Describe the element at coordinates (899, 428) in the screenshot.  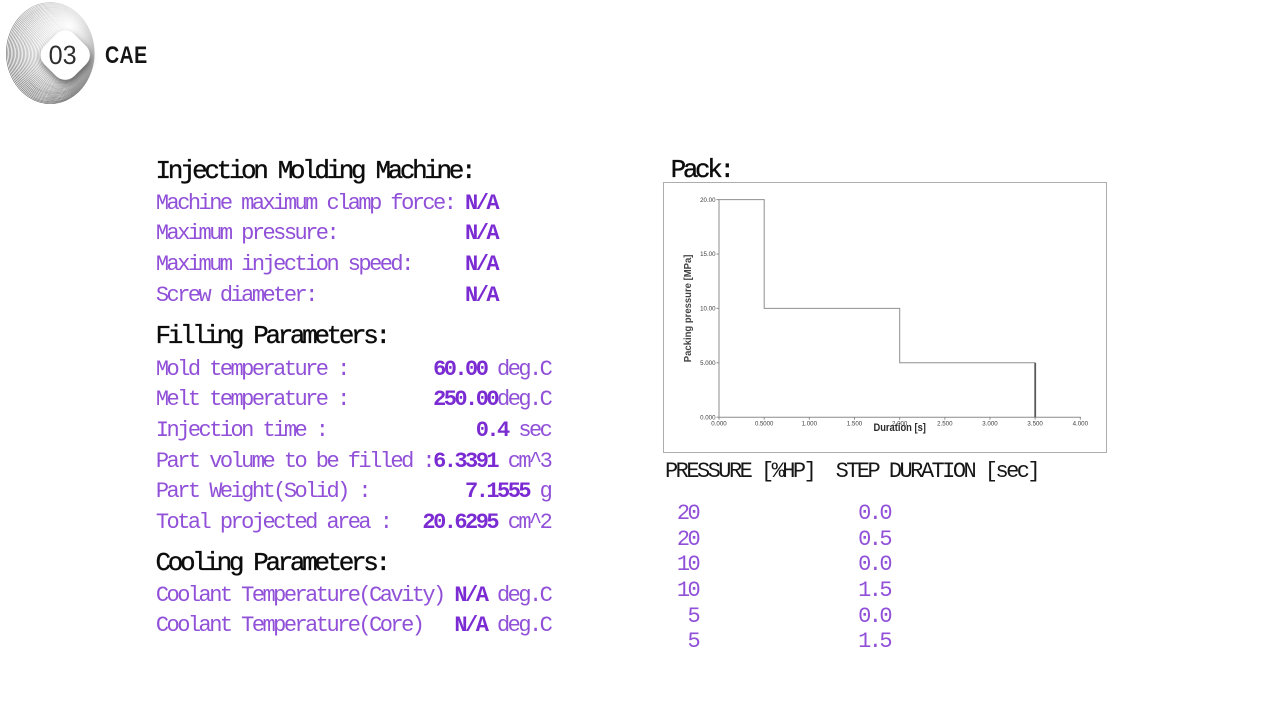
I see `svg-text: Duration [s]` at that location.